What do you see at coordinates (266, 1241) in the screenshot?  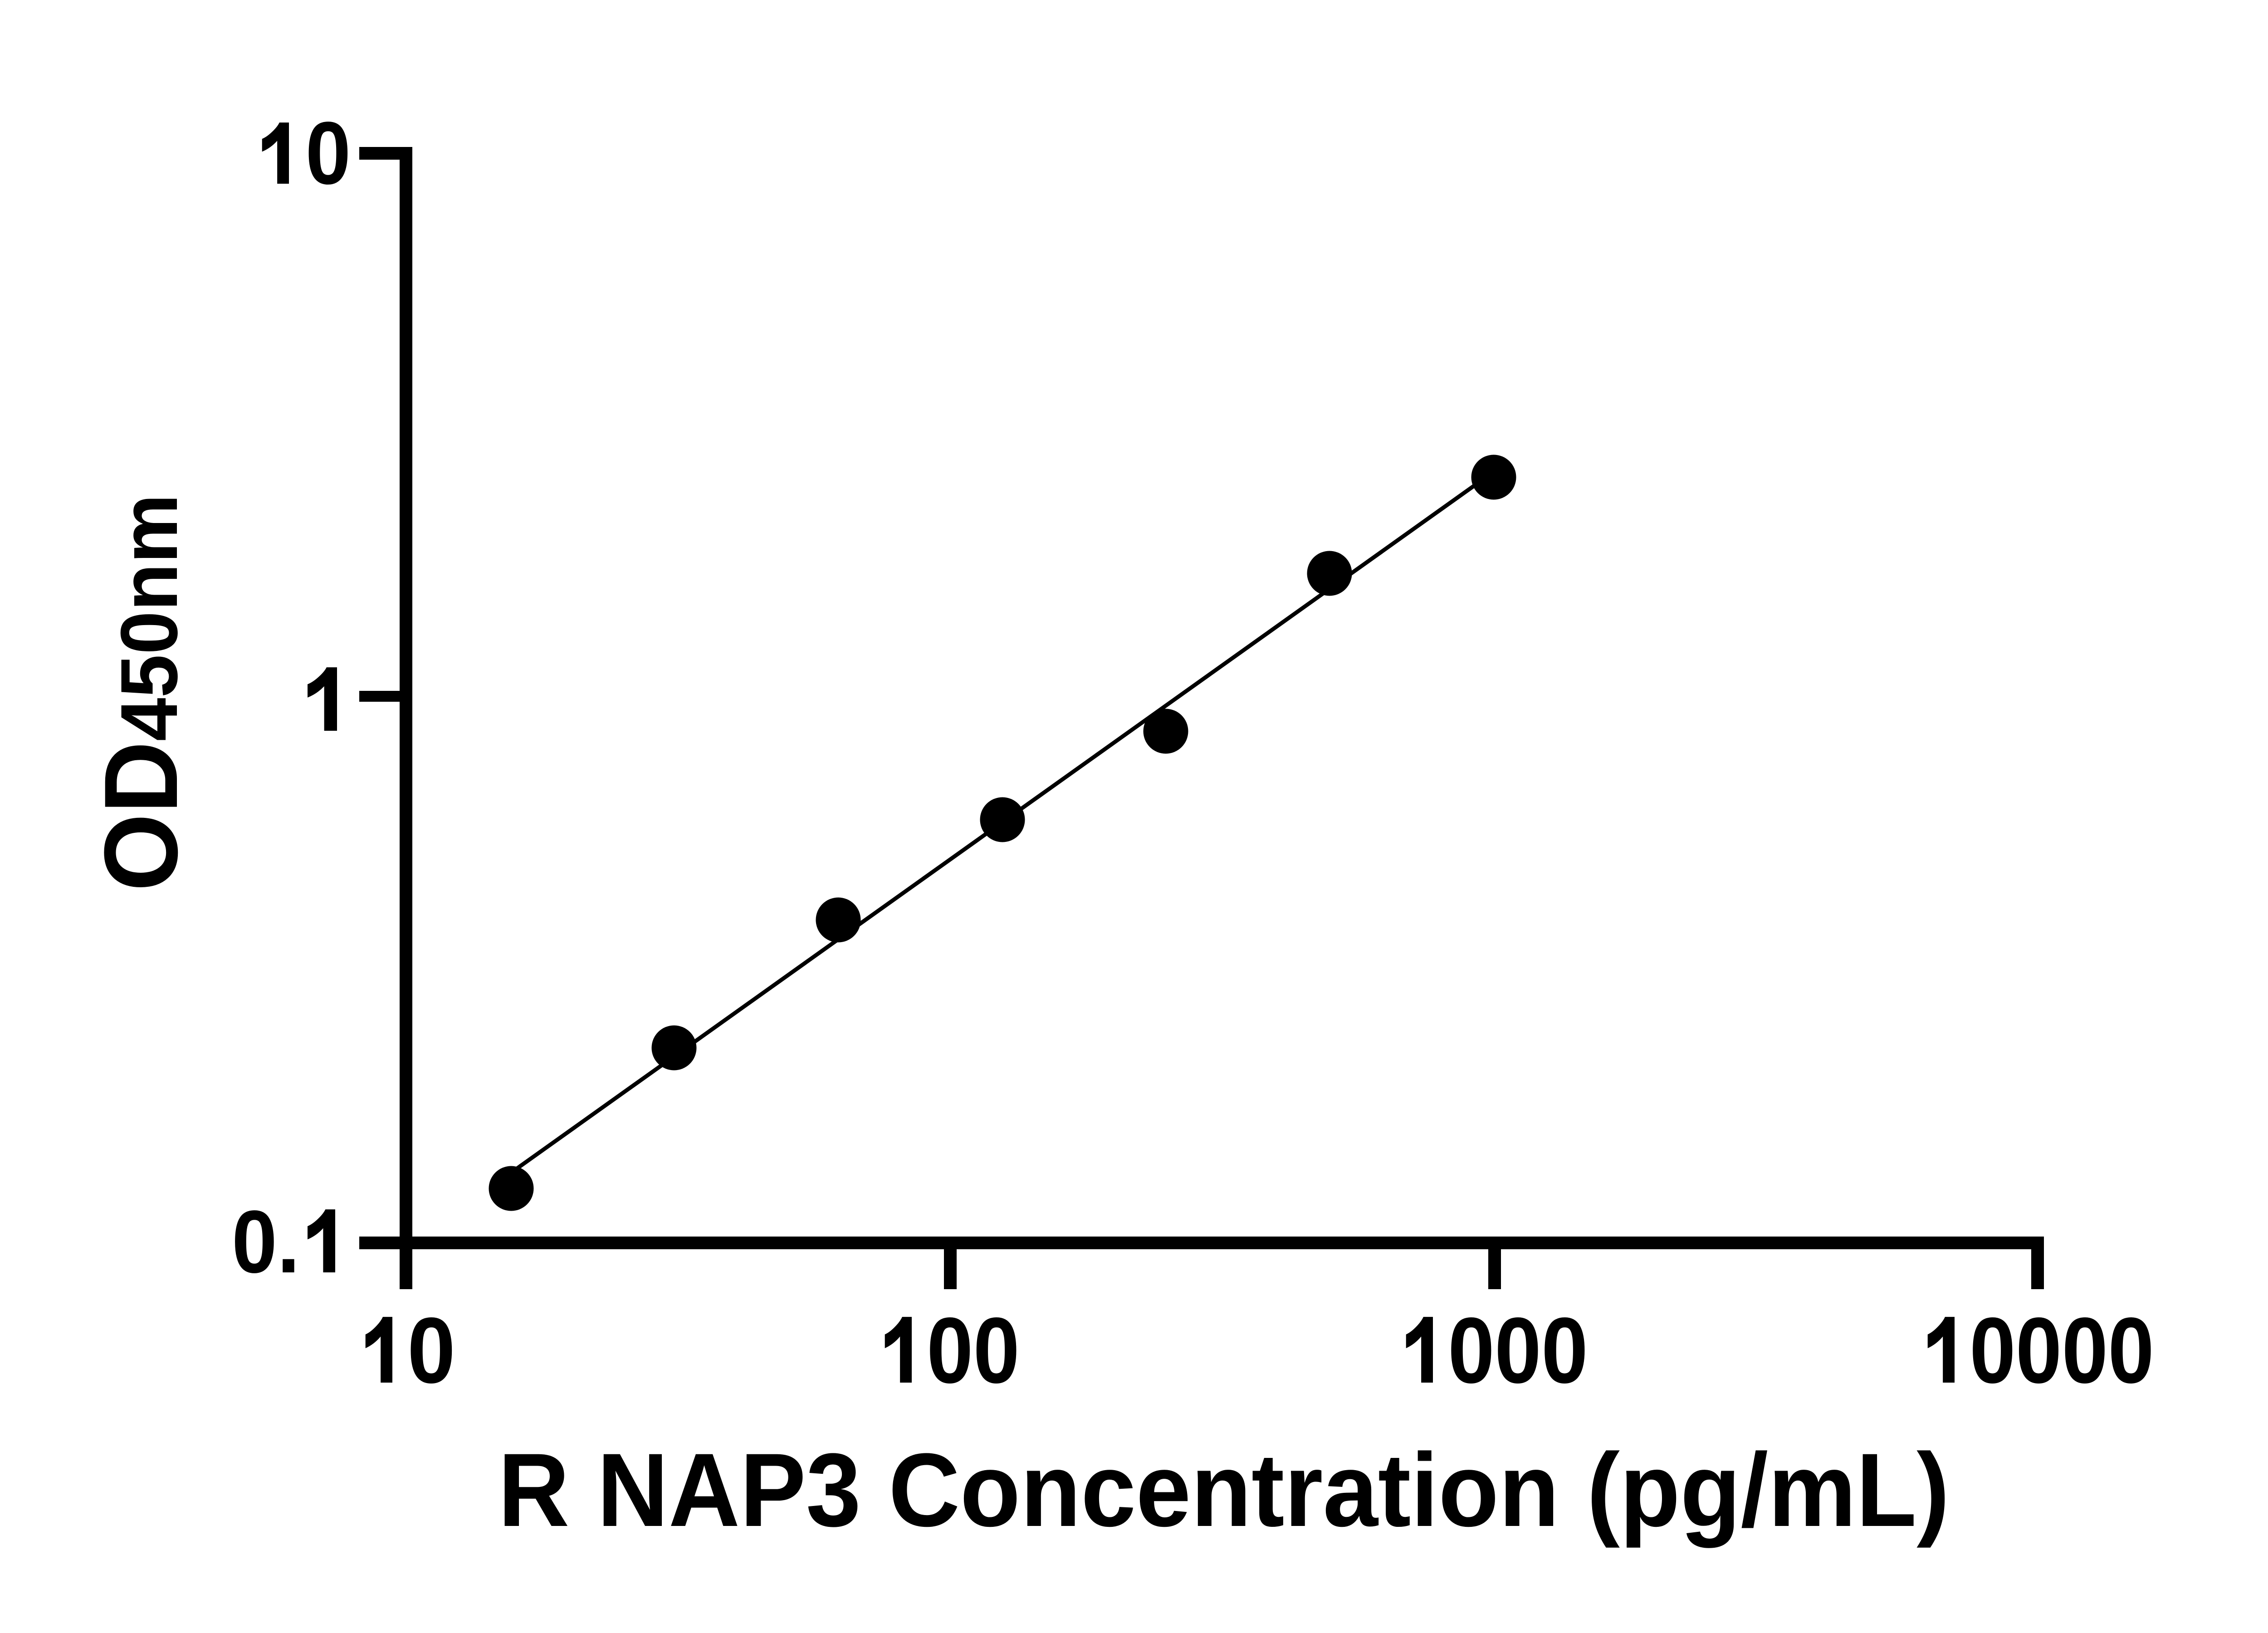 I see `svg-text: 0.` at bounding box center [266, 1241].